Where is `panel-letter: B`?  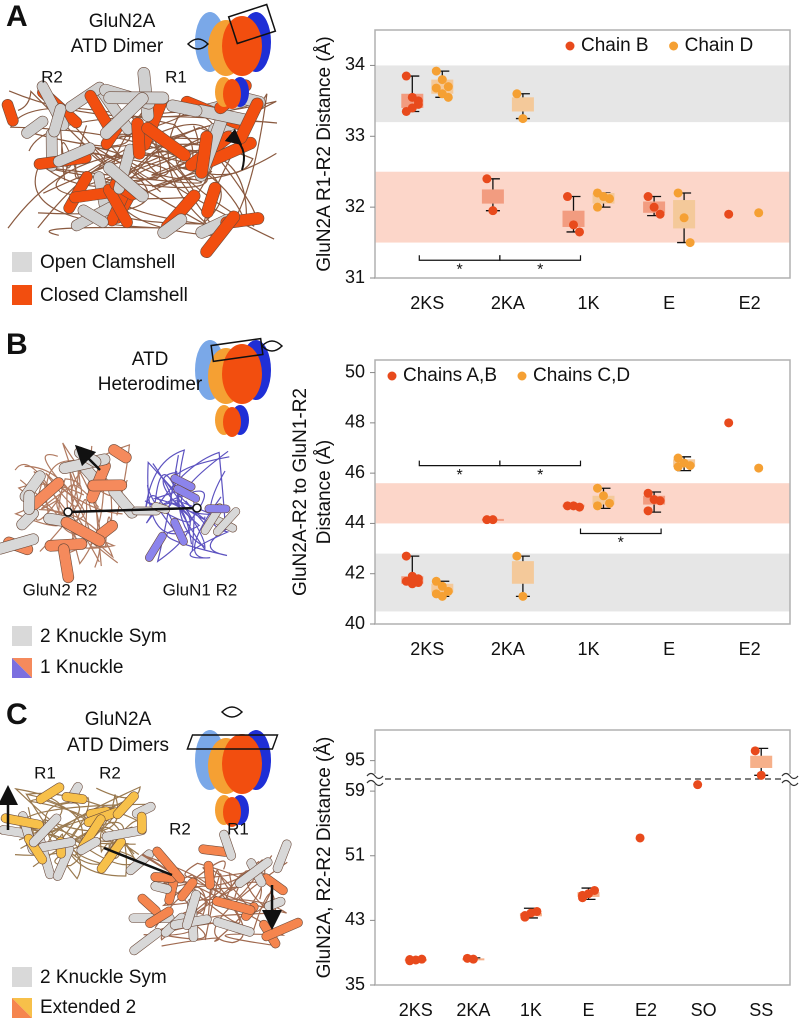 panel-letter: B is located at coordinates (17, 344).